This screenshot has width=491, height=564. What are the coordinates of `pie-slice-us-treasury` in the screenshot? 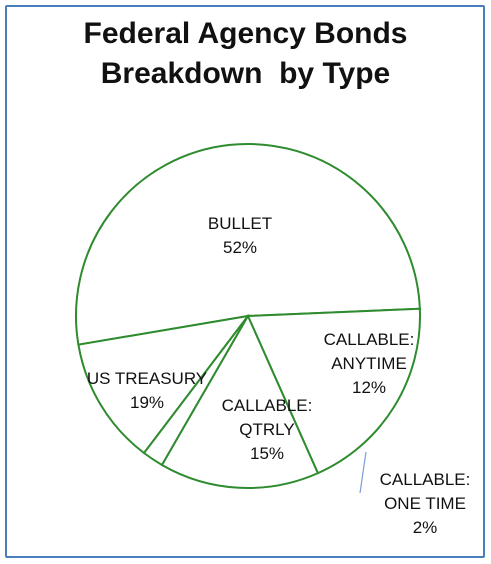 It's located at (333, 391).